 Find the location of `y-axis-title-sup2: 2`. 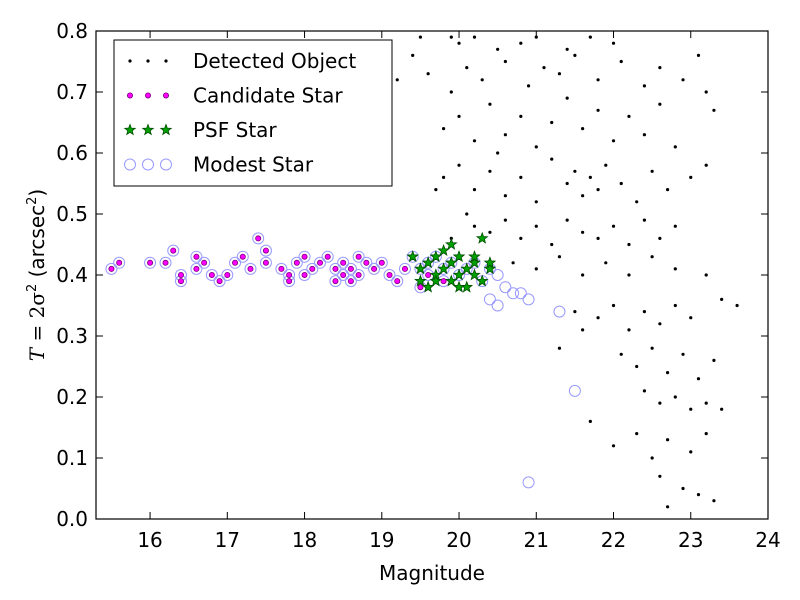

y-axis-title-sup2: 2 is located at coordinates (32, 201).